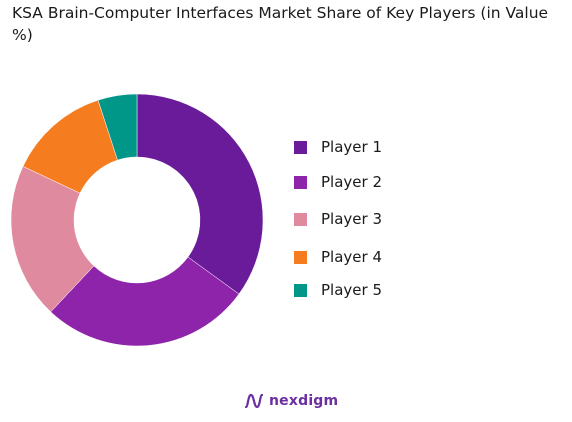 This screenshot has height=422, width=572. I want to click on brand-name: nexdigm, so click(304, 401).